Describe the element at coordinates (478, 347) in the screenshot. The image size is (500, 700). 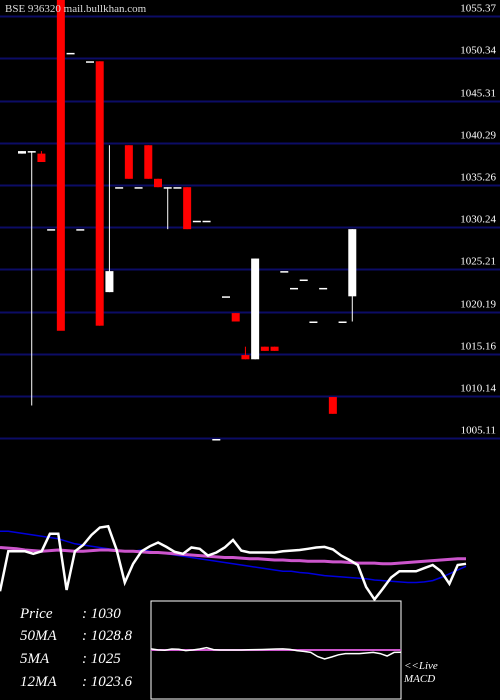
I see `y-tick-label: 1015.16` at that location.